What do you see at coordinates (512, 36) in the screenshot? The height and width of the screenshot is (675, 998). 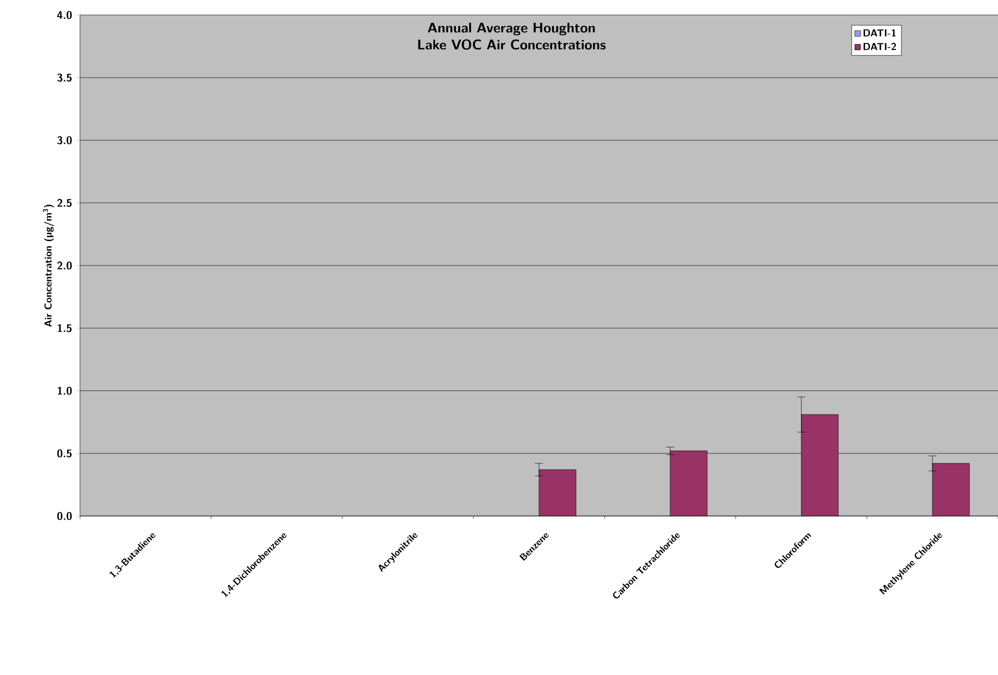 I see `text: Annual Average Houghton Lake VOC Air Concentrations` at bounding box center [512, 36].